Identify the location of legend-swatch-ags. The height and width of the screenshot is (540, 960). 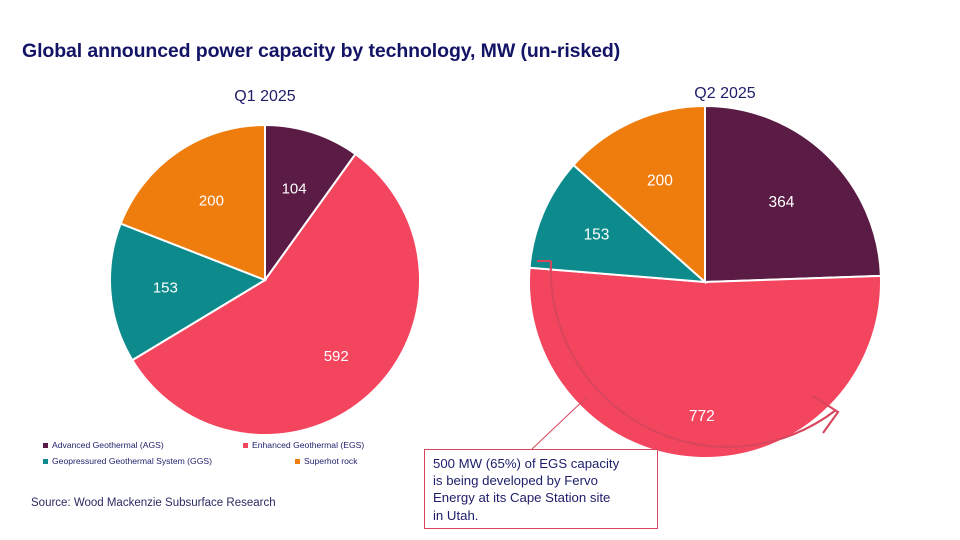
(45, 445).